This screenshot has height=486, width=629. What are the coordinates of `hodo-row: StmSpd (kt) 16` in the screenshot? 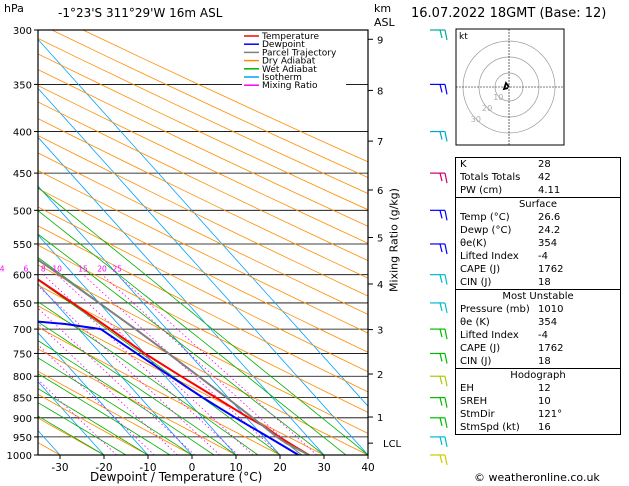 It's located at (505, 427).